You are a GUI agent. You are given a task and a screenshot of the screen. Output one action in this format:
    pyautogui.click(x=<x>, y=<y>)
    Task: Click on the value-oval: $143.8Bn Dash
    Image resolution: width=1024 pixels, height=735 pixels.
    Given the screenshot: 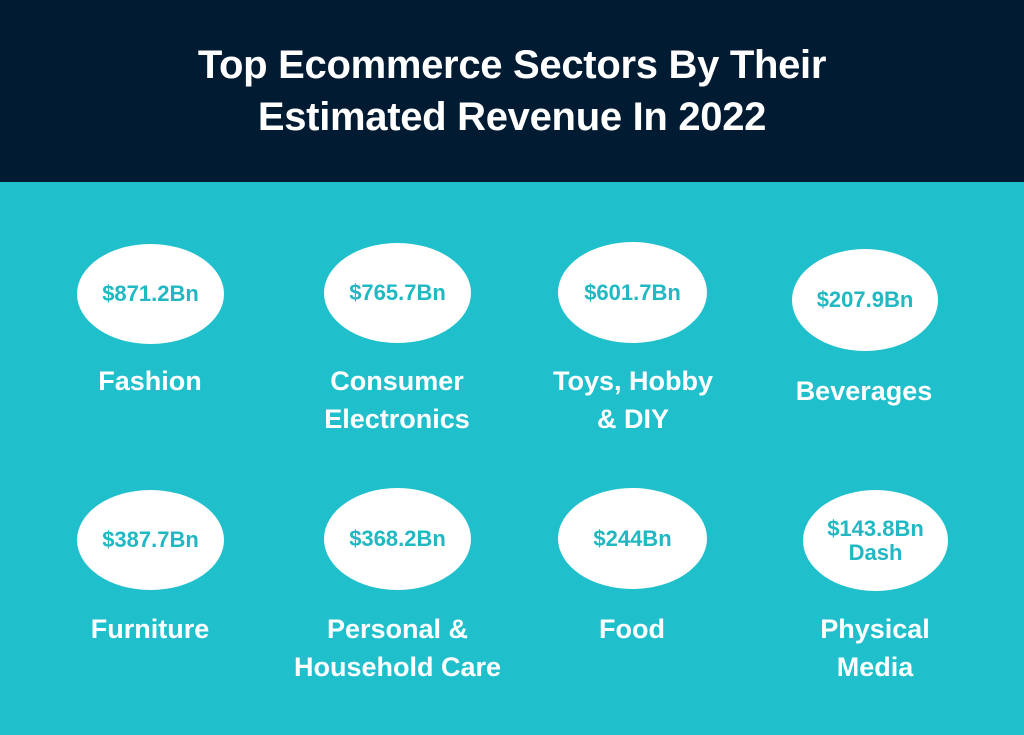 What is the action you would take?
    pyautogui.click(x=875, y=540)
    